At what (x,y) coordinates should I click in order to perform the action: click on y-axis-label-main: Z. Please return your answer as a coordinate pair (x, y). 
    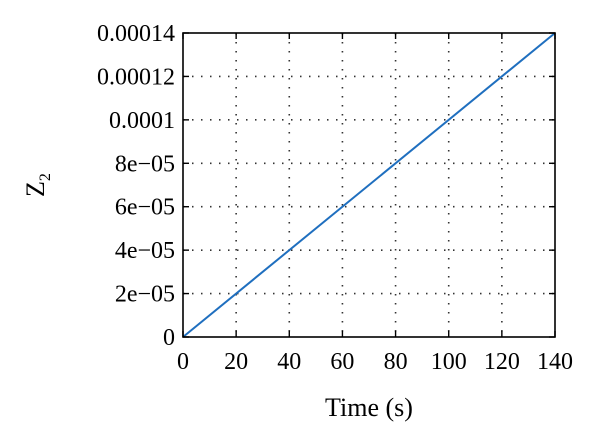
    Looking at the image, I should click on (35, 189).